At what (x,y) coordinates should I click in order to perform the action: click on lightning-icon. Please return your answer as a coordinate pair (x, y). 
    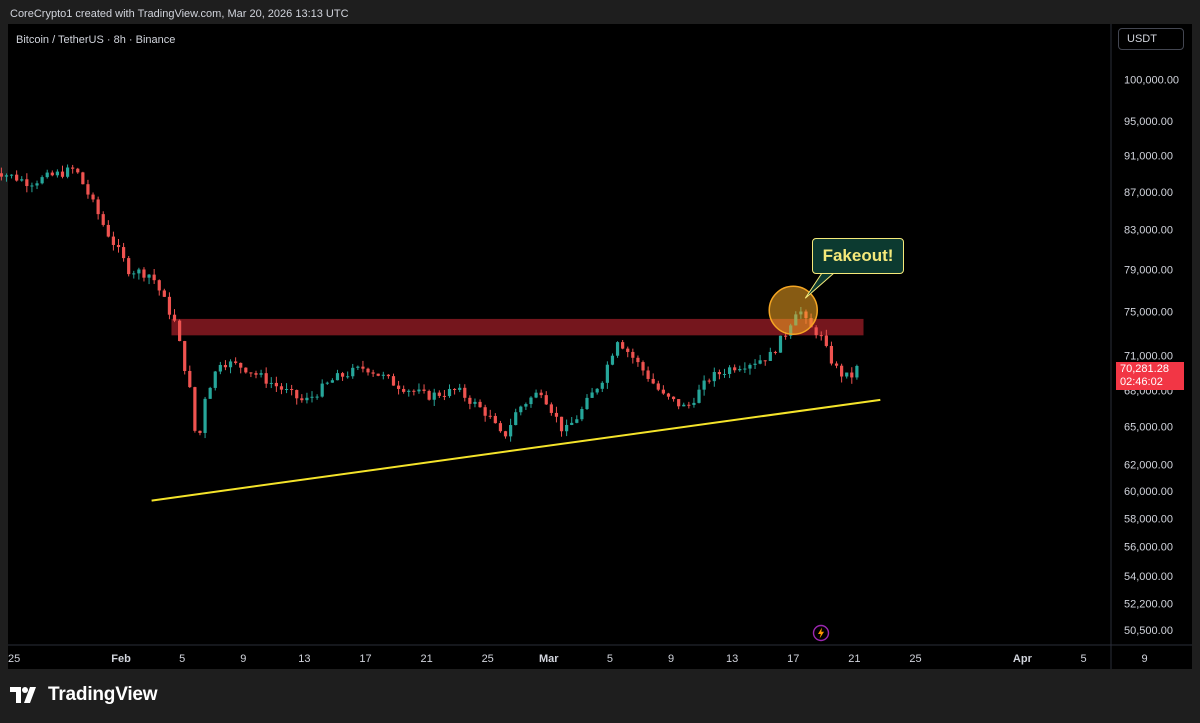
    Looking at the image, I should click on (821, 633).